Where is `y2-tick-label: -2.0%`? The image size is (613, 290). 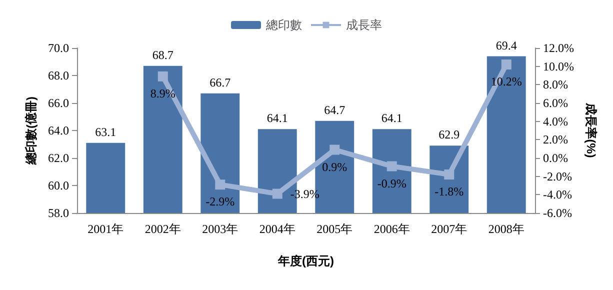
y2-tick-label: -2.0% is located at coordinates (557, 176).